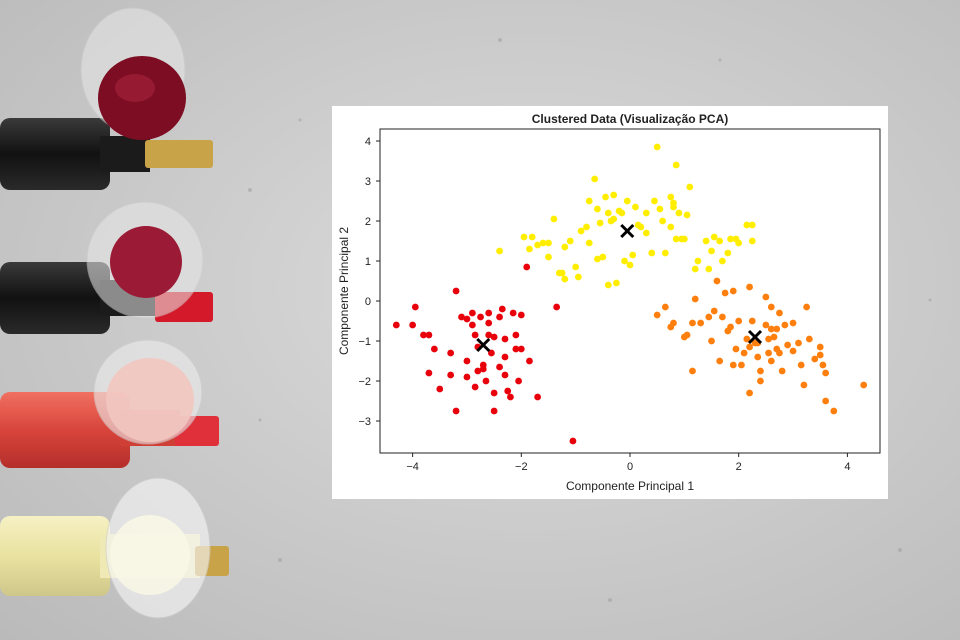 The width and height of the screenshot is (960, 640). What do you see at coordinates (630, 486) in the screenshot?
I see `x-axis-label: Componente Principal 1` at bounding box center [630, 486].